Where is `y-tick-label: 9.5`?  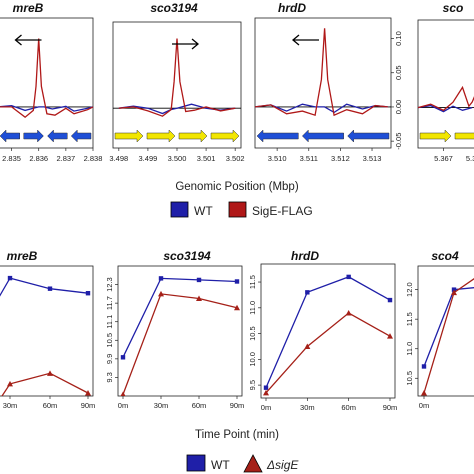
y-tick-label: 9.5 is located at coordinates (252, 385).